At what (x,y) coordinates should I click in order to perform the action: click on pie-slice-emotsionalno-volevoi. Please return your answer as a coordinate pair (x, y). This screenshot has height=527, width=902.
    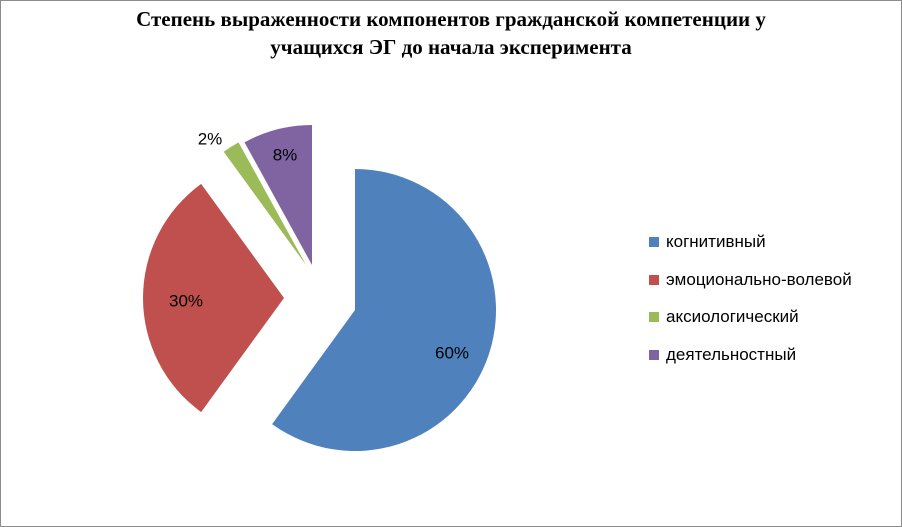
    Looking at the image, I should click on (213, 298).